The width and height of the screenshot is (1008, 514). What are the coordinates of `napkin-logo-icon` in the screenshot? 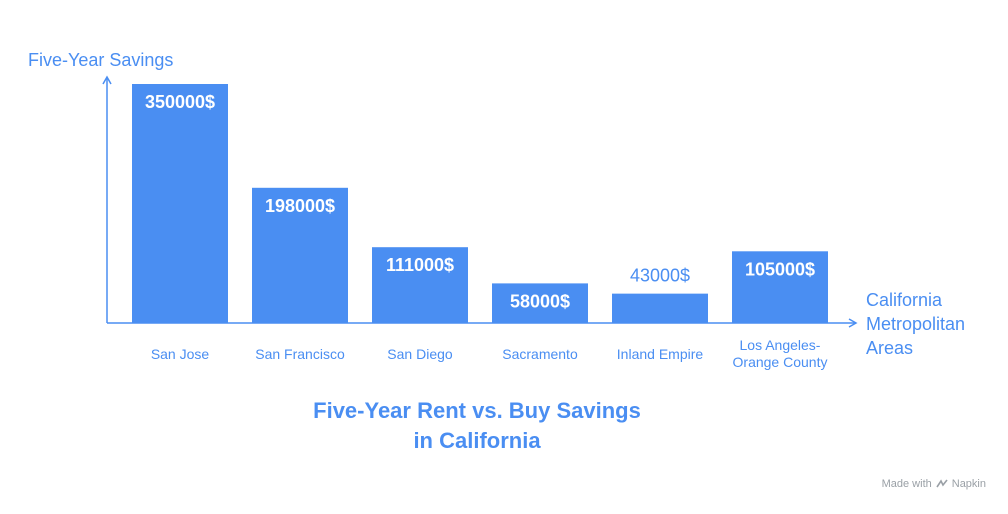 It's located at (942, 483).